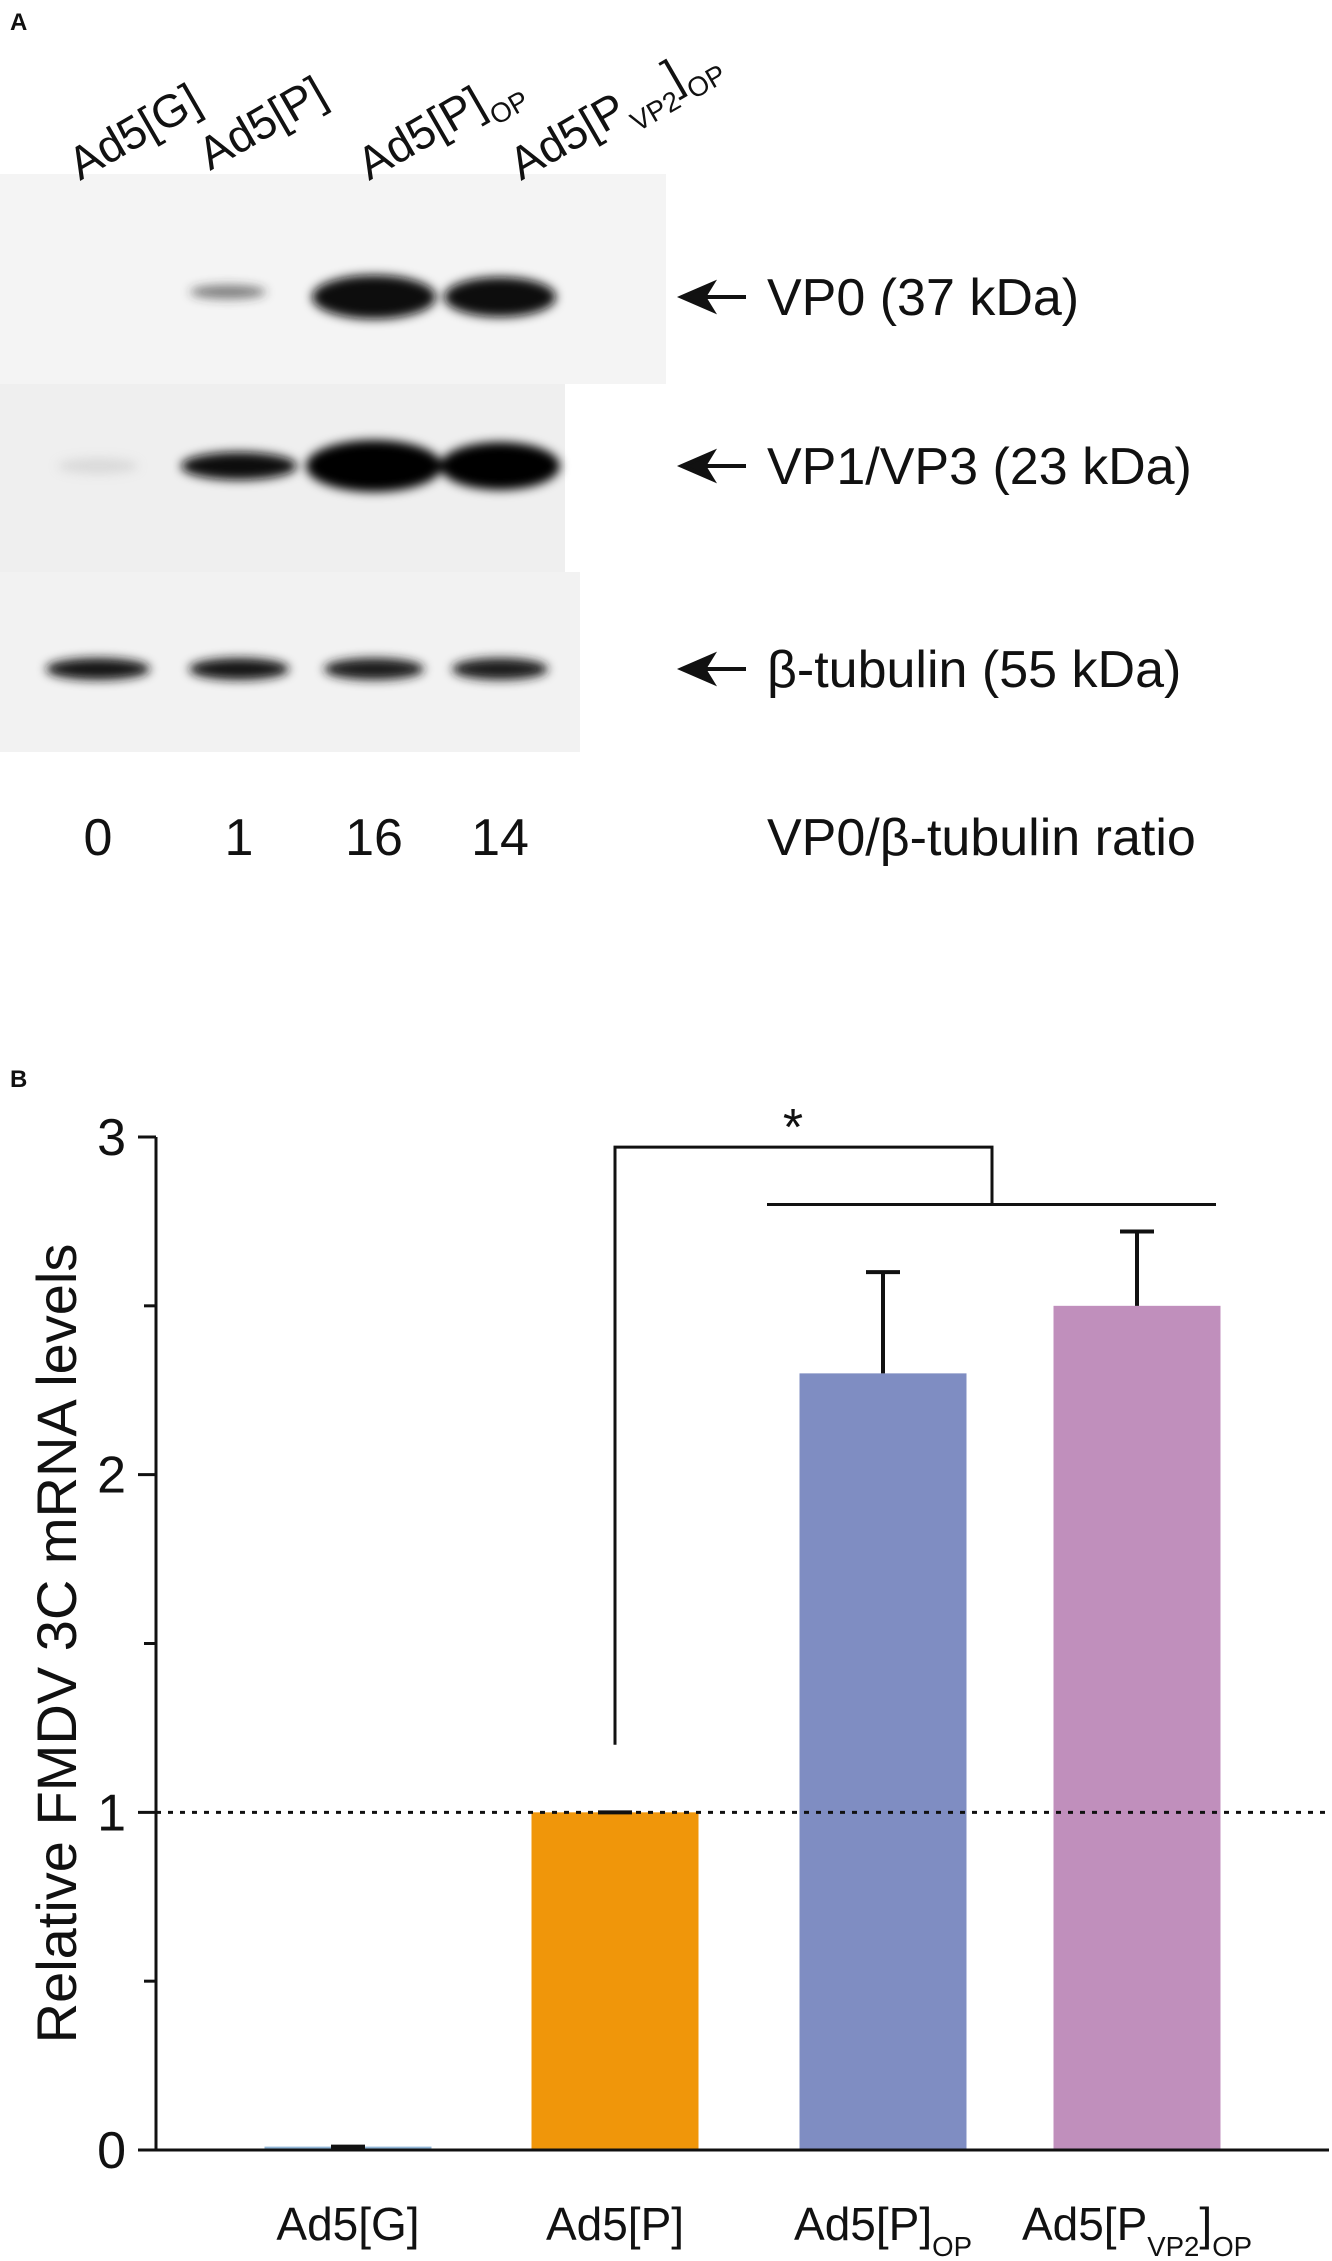 This screenshot has width=1332, height=2261. Describe the element at coordinates (56, 1644) in the screenshot. I see `y-axis-title: Relative FMDV 3C mRNA levels` at that location.